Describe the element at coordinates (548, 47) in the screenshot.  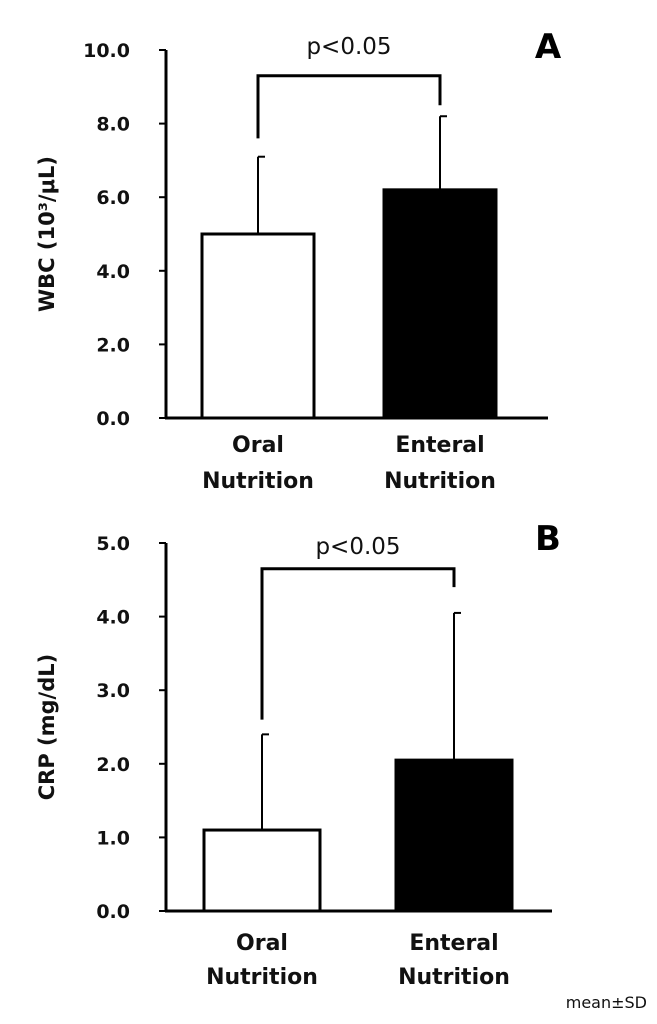
I see `panel-letter: A` at that location.